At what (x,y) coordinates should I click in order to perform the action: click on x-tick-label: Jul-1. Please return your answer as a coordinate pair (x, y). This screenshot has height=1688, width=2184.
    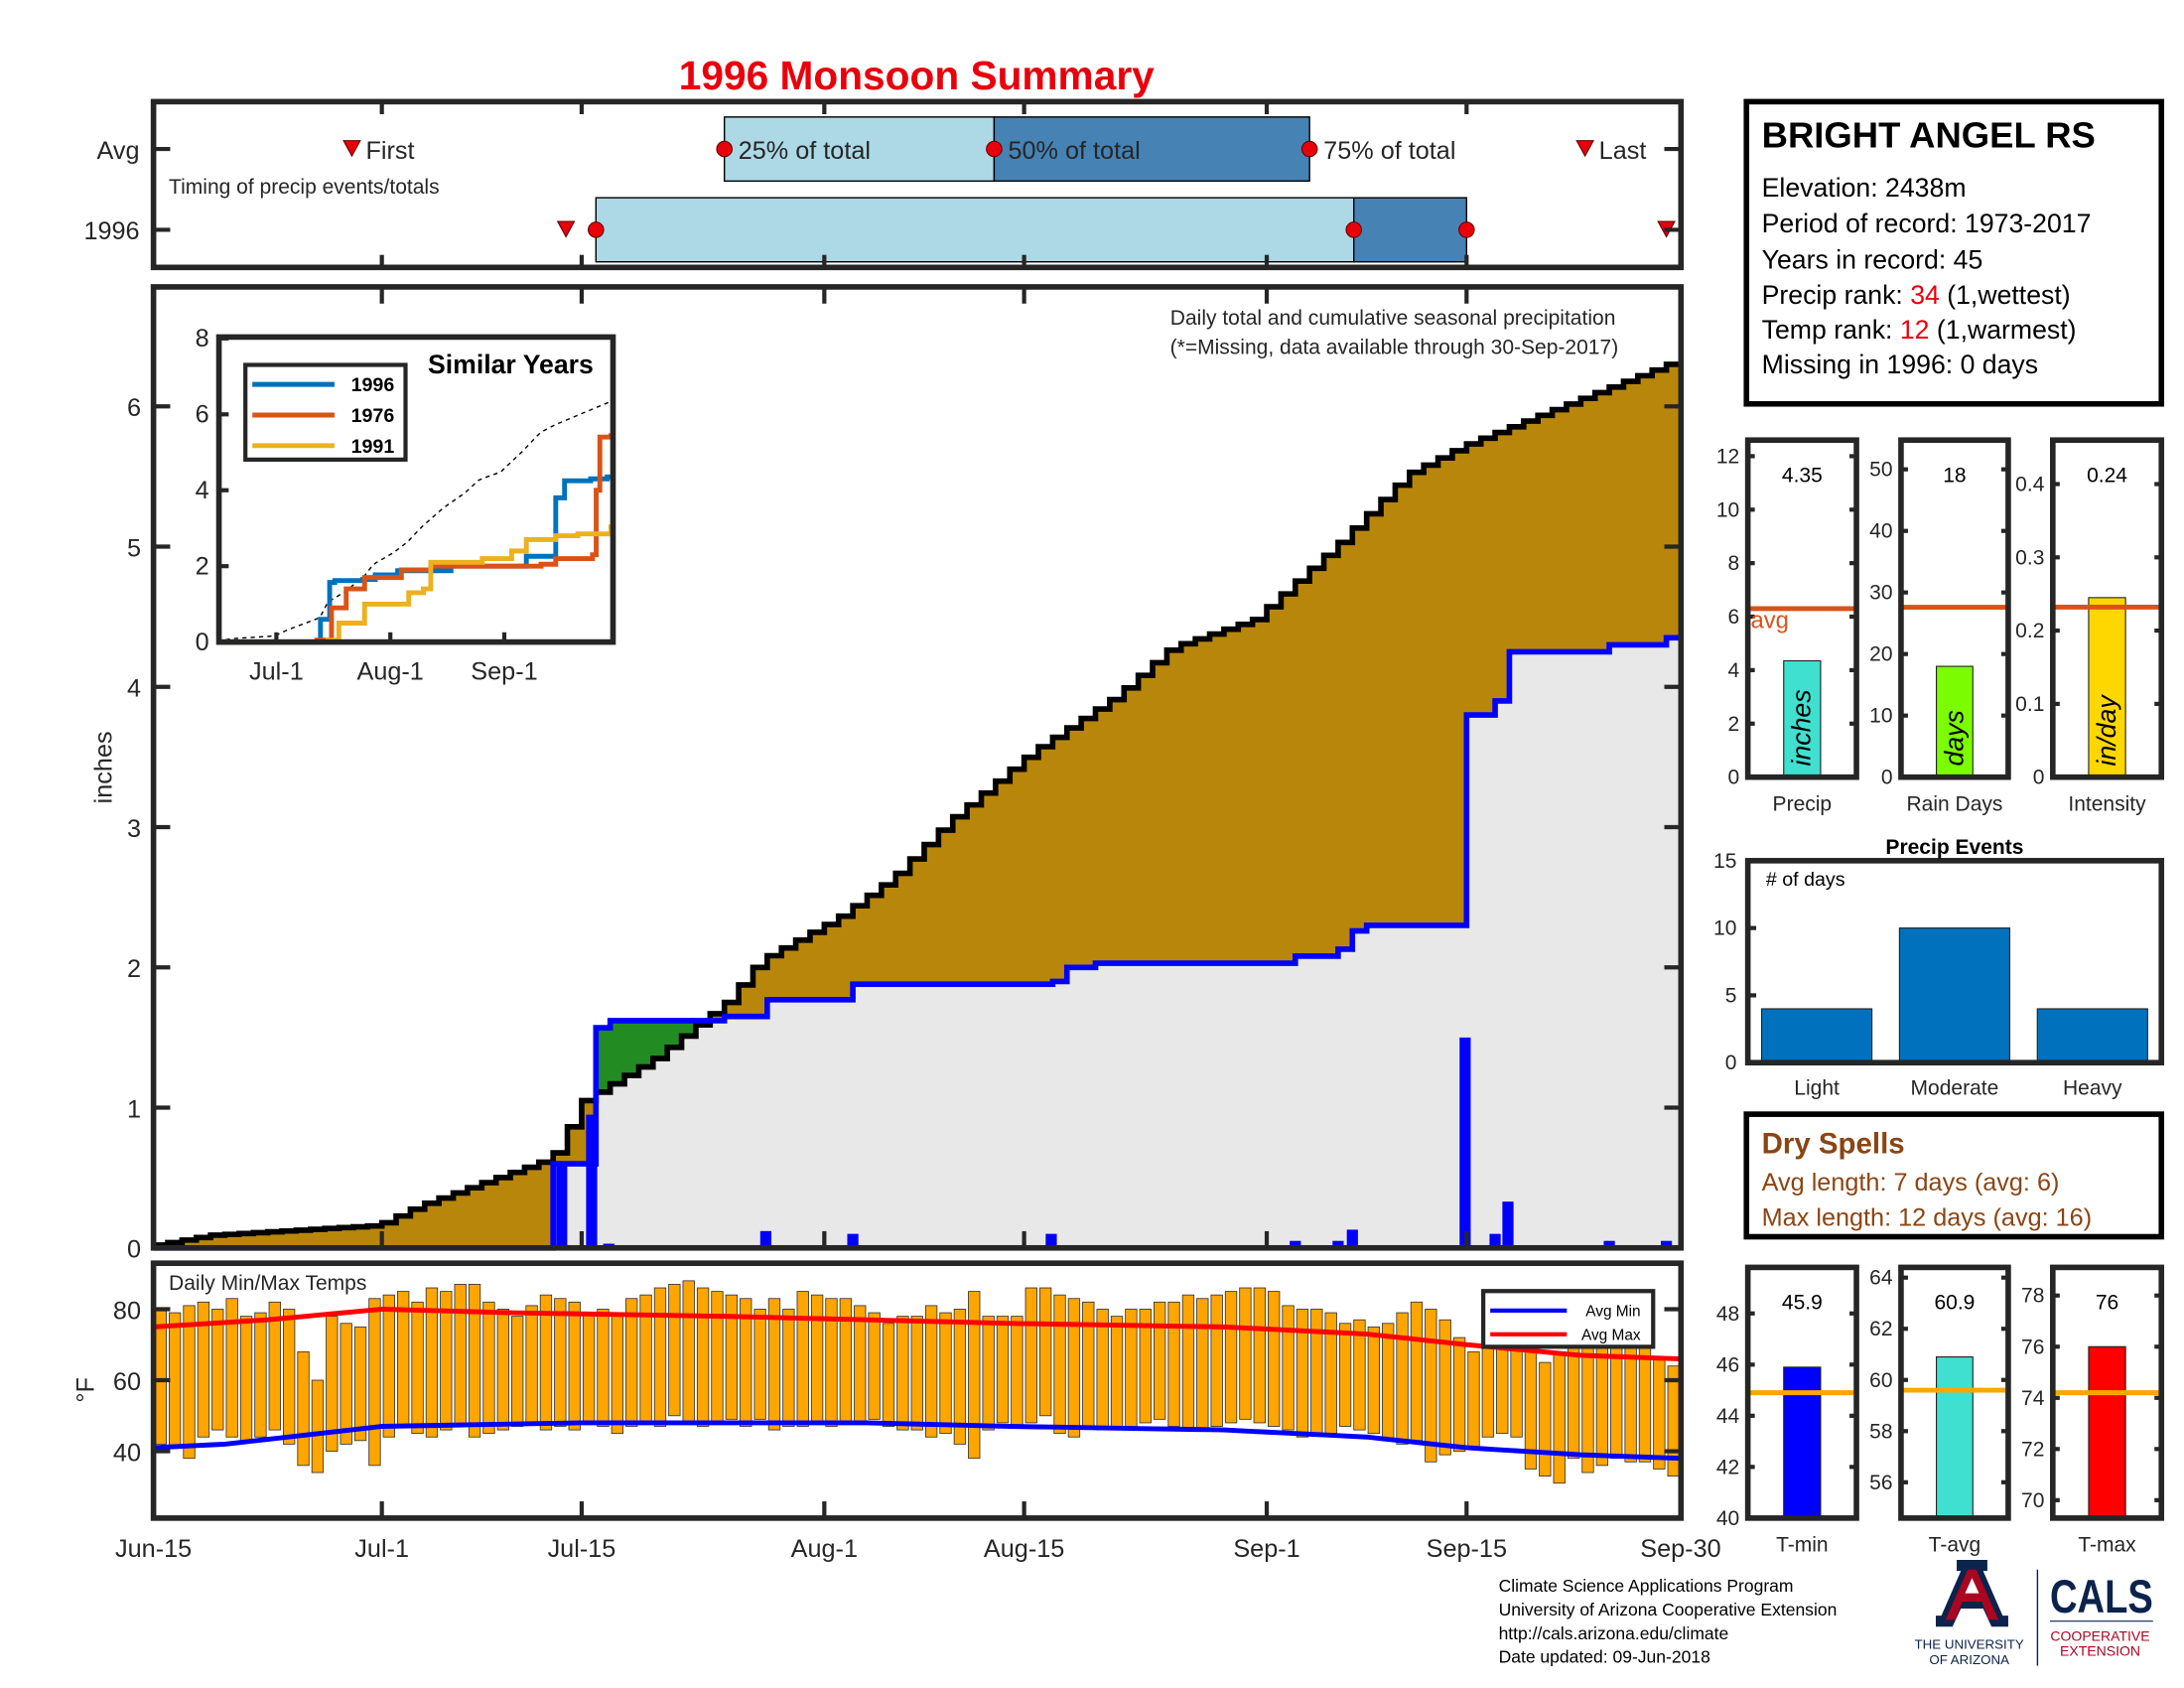
    Looking at the image, I should click on (381, 1549).